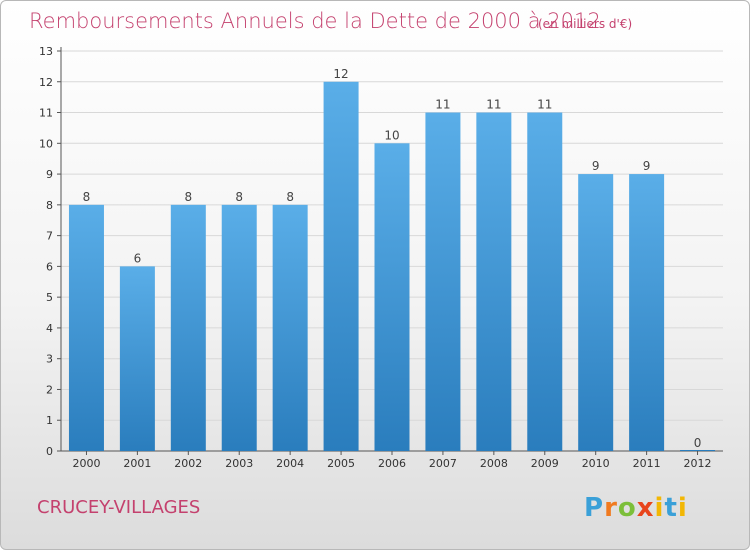 The image size is (750, 550). Describe the element at coordinates (341, 463) in the screenshot. I see `x-tick-label: 2005` at that location.